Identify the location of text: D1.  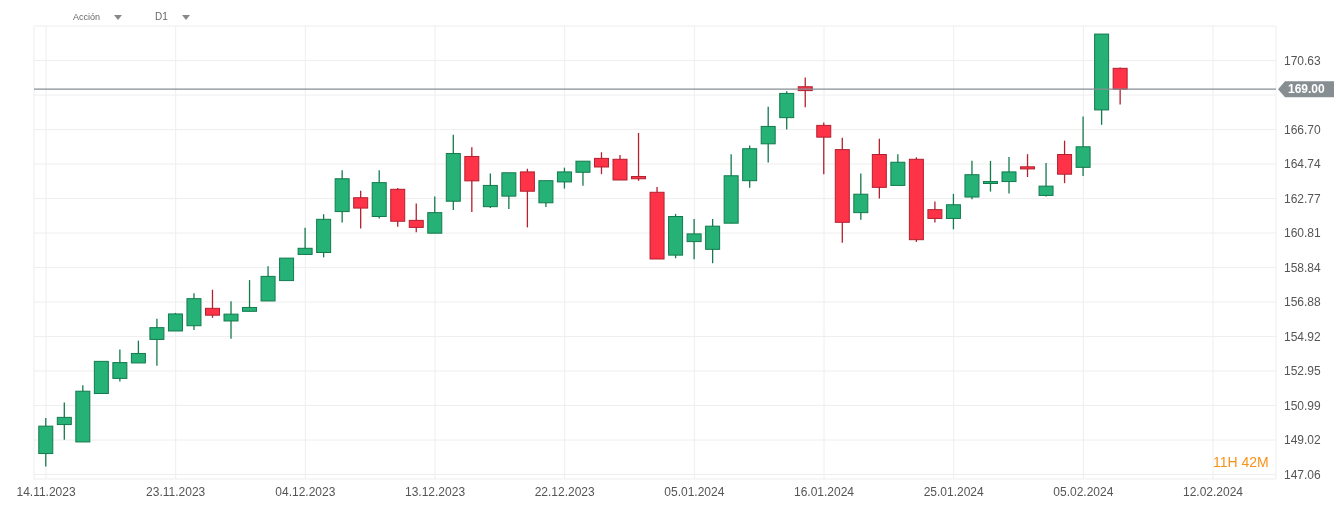
(162, 16).